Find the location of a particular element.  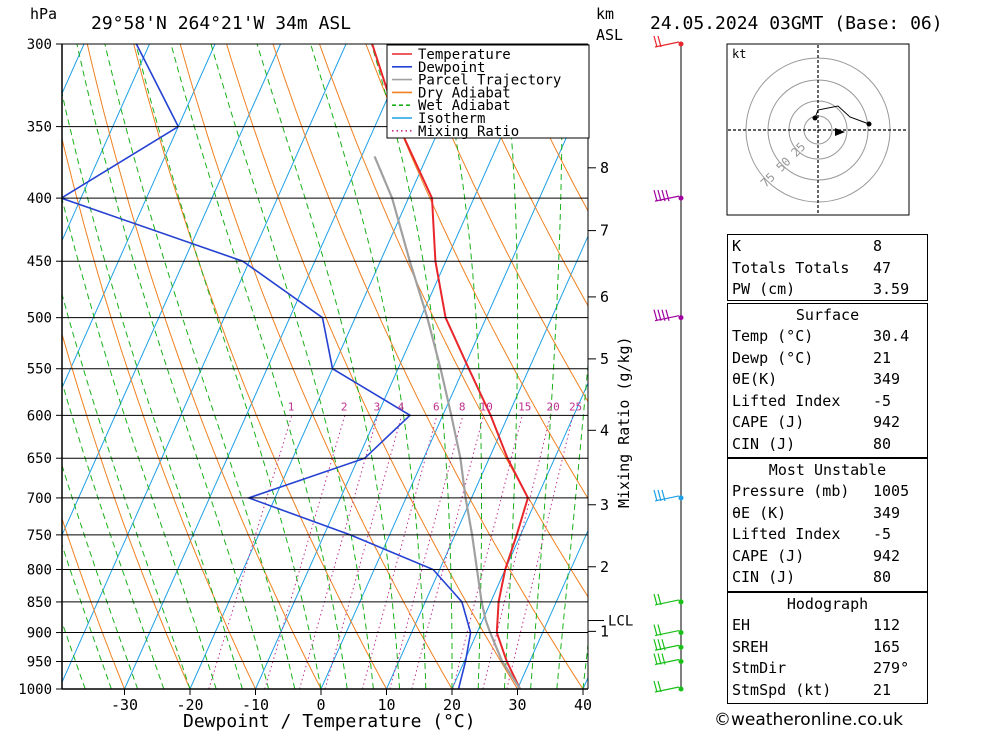

stat-label: Temp (°C) is located at coordinates (773, 336).